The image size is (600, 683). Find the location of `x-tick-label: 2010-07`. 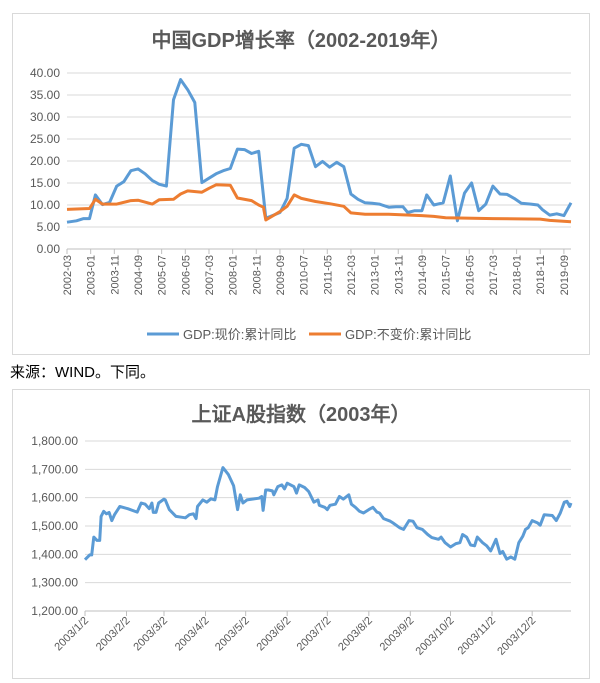

x-tick-label: 2010-07 is located at coordinates (305, 275).